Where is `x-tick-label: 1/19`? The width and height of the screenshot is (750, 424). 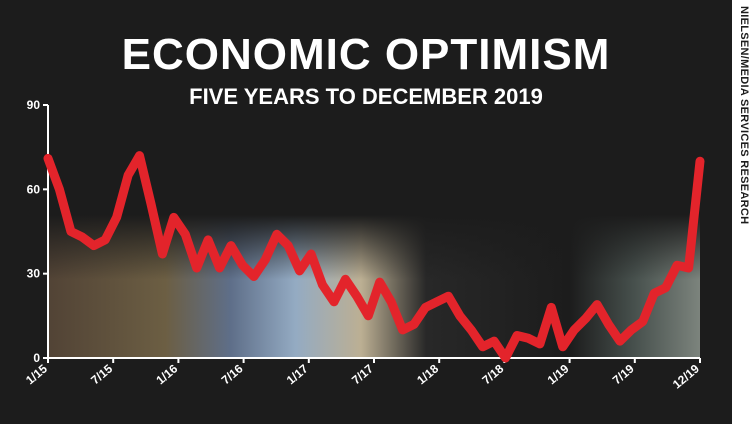
x-tick-label: 1/19 is located at coordinates (558, 374).